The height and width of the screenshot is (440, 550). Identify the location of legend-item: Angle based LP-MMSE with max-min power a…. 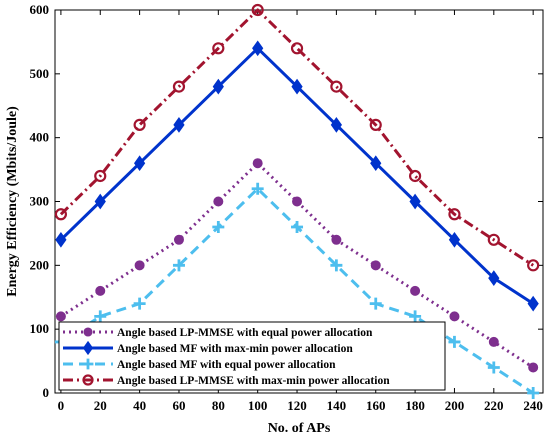
(226, 380).